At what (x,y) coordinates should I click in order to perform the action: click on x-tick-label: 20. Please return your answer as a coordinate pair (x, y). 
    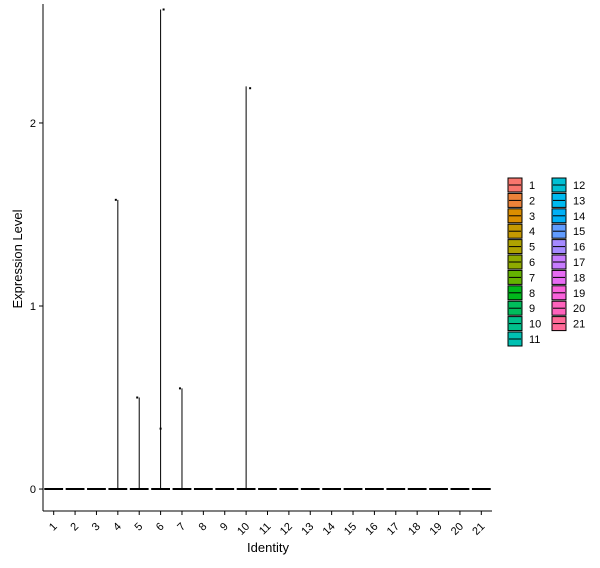
    Looking at the image, I should click on (457, 529).